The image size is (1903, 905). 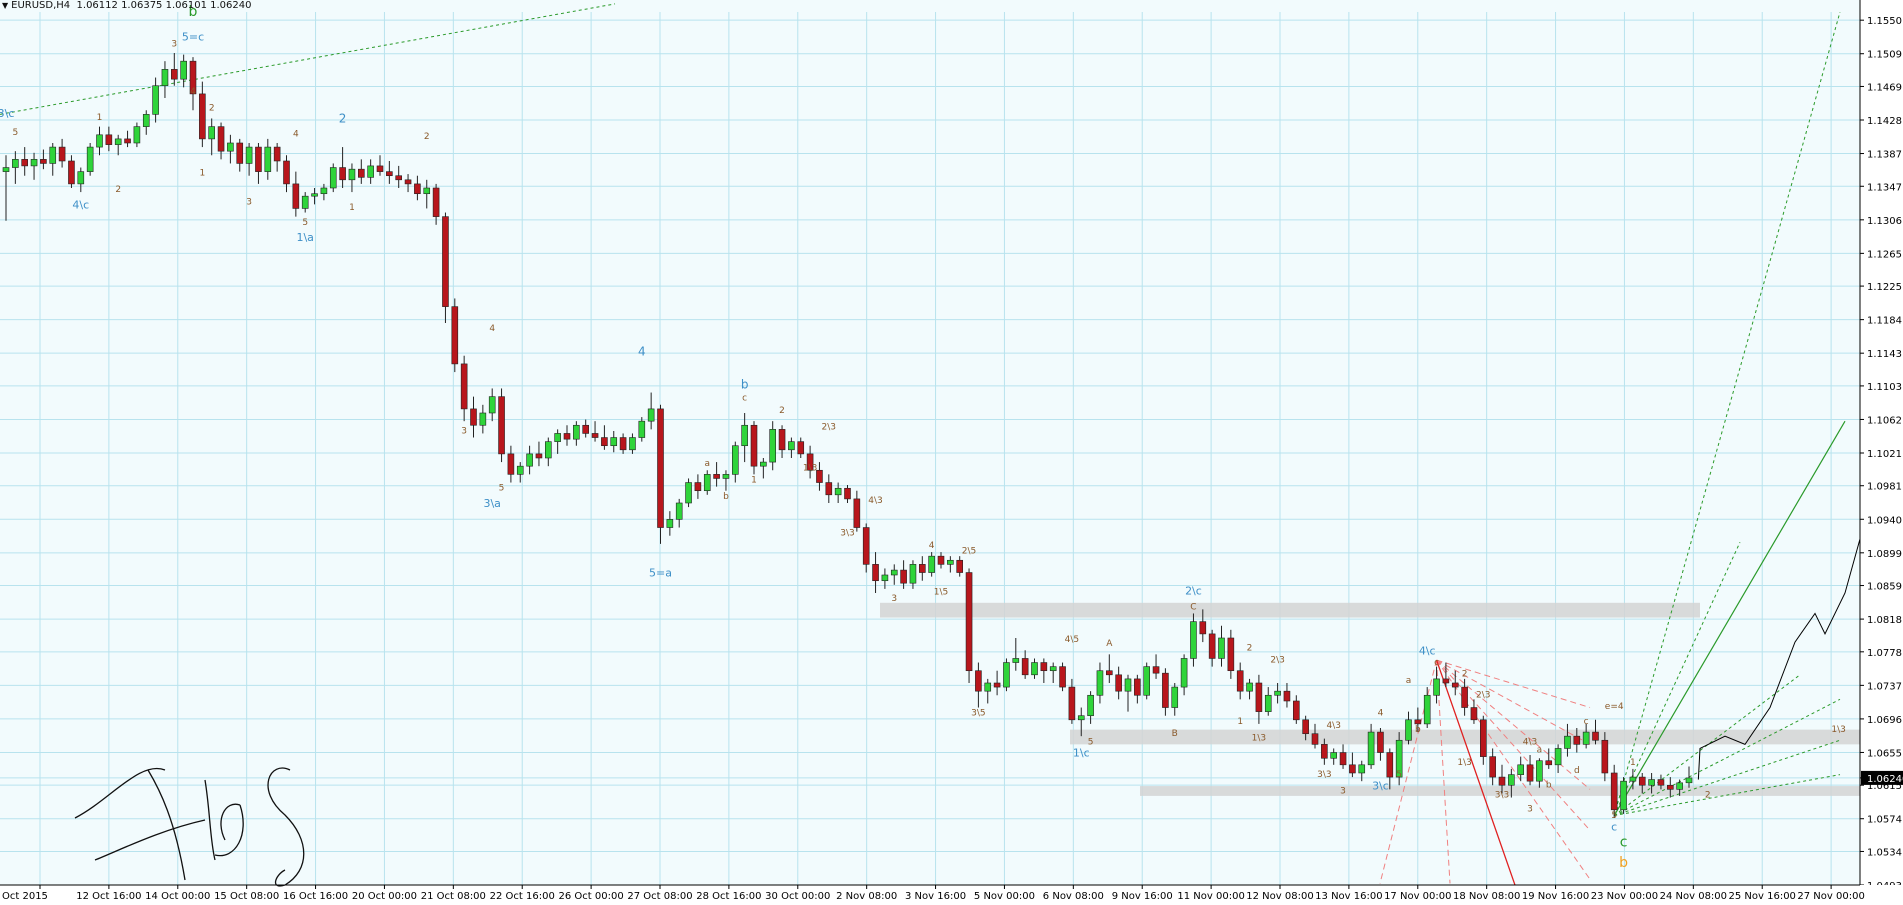 What do you see at coordinates (108, 896) in the screenshot?
I see `time-tick-label: 12 Oct 16:00` at bounding box center [108, 896].